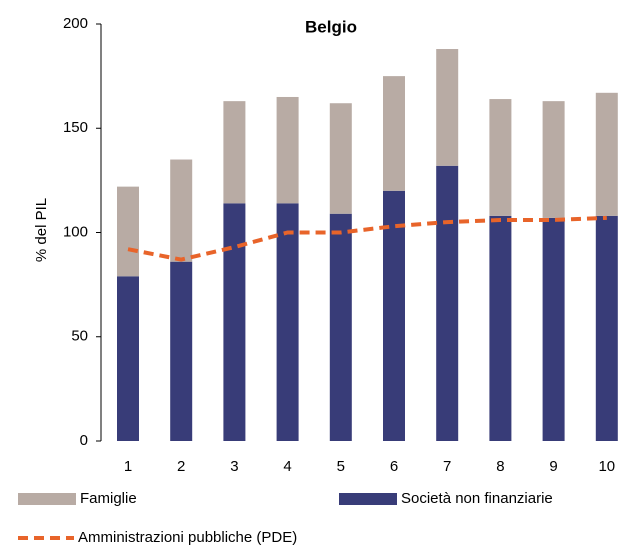  I want to click on y-tick-label: 0, so click(84, 440).